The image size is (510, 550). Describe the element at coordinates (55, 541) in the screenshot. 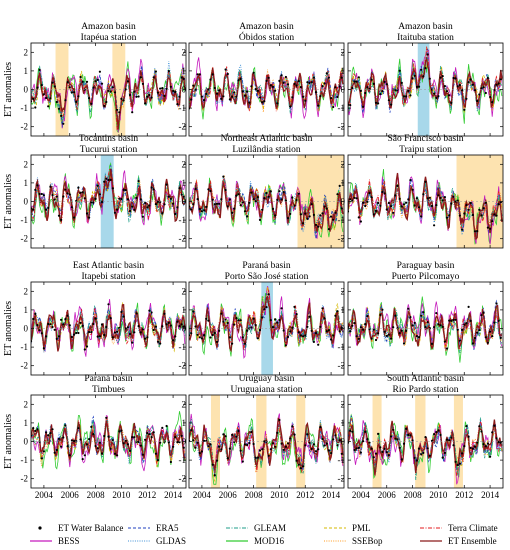

I see `legend-item: BESS` at that location.